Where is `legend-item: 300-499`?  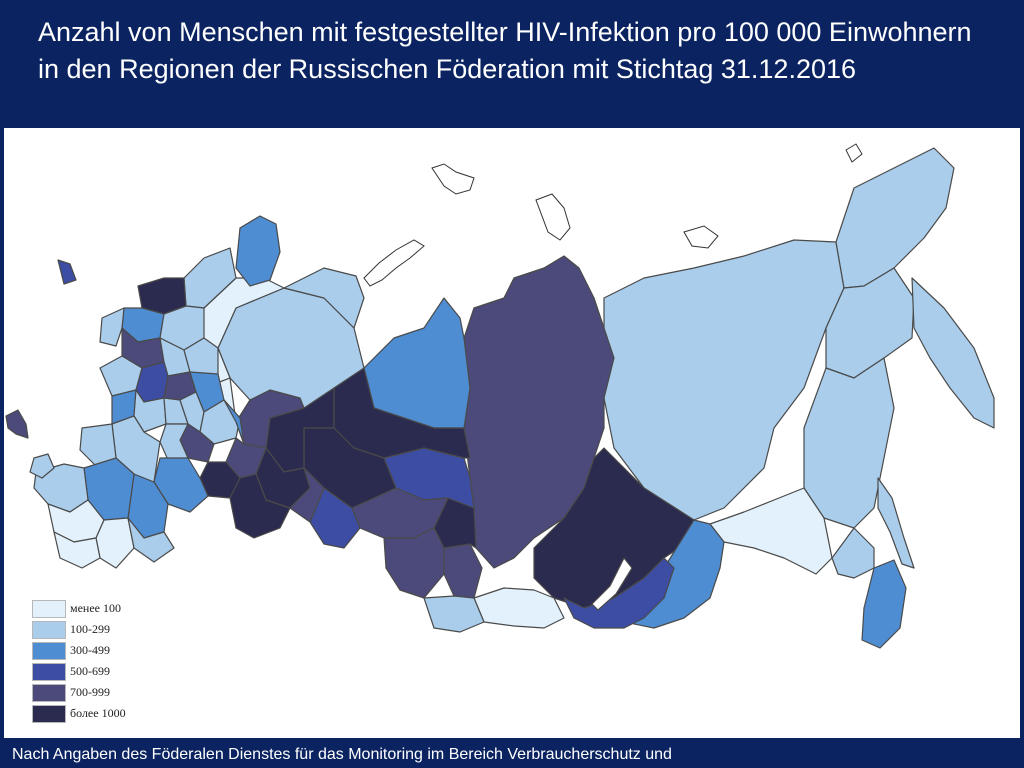
legend-item: 300-499 is located at coordinates (87, 651).